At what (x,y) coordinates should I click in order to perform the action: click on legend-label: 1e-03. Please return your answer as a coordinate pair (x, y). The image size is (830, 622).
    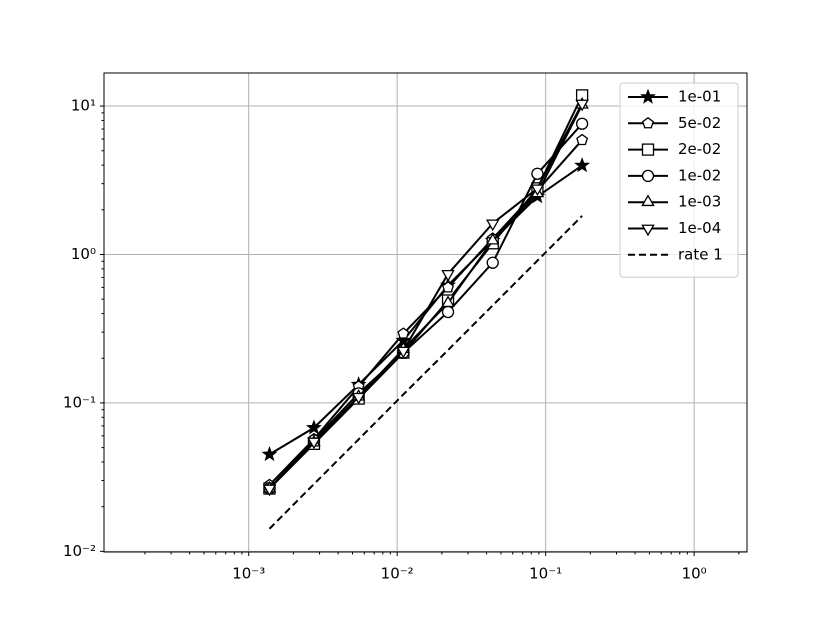
    Looking at the image, I should click on (699, 202).